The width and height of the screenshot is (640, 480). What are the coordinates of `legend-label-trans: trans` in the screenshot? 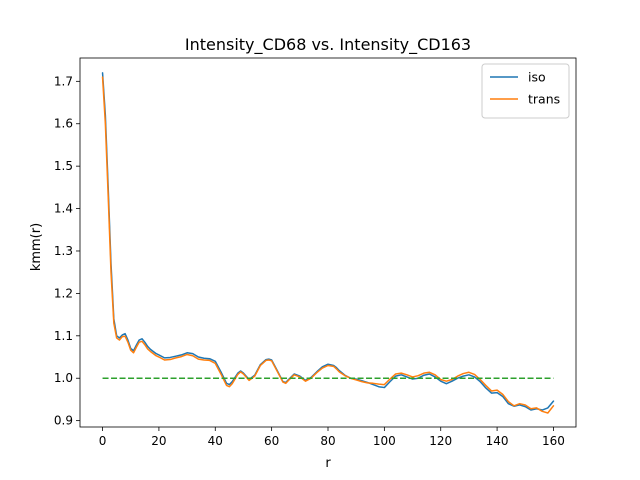 It's located at (544, 99).